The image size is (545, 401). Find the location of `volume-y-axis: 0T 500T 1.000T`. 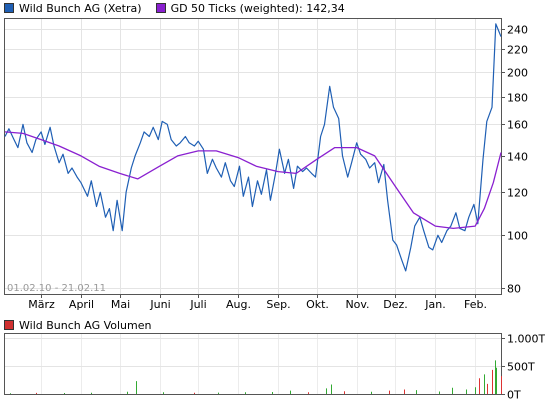

volume-y-axis: 0T 500T 1.000T is located at coordinates (523, 367).